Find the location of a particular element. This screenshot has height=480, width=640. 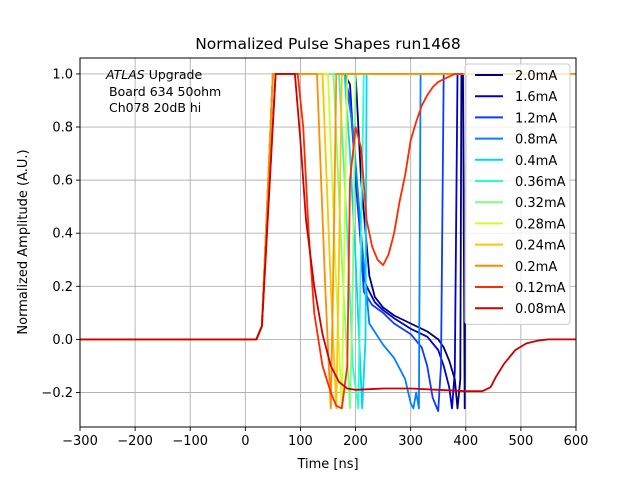

legend-item: 0.2mA is located at coordinates (516, 267).